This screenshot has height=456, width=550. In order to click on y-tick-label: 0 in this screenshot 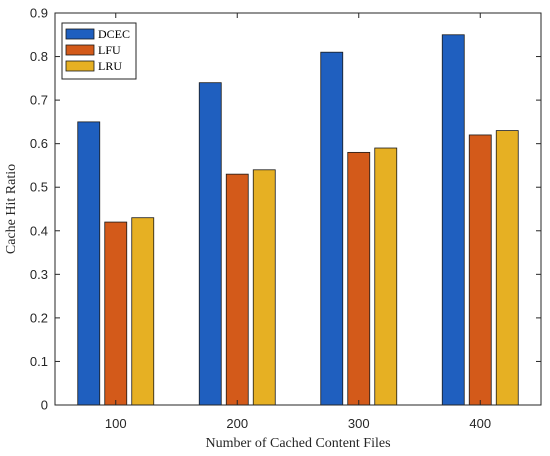, I will do `click(44, 405)`.